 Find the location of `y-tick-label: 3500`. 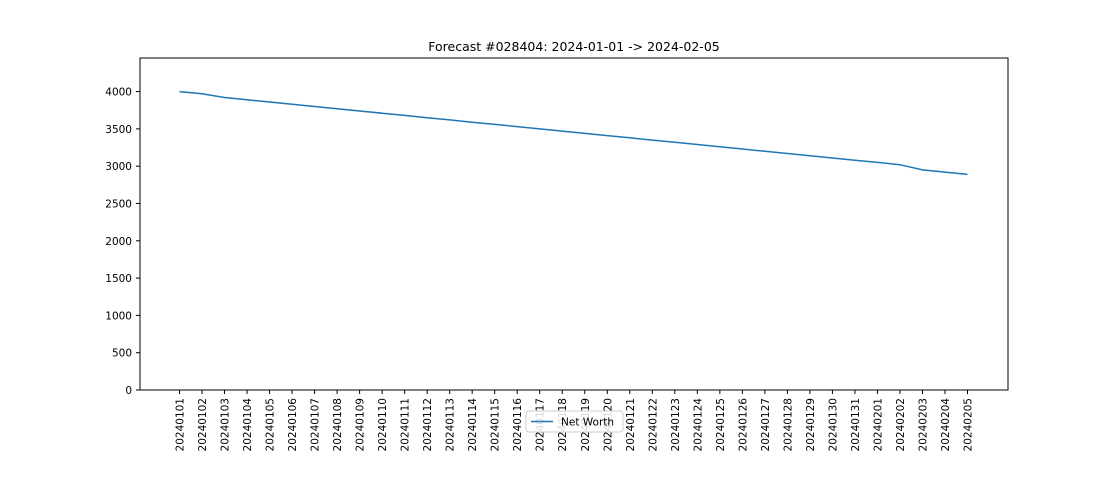

y-tick-label: 3500 is located at coordinates (118, 130).